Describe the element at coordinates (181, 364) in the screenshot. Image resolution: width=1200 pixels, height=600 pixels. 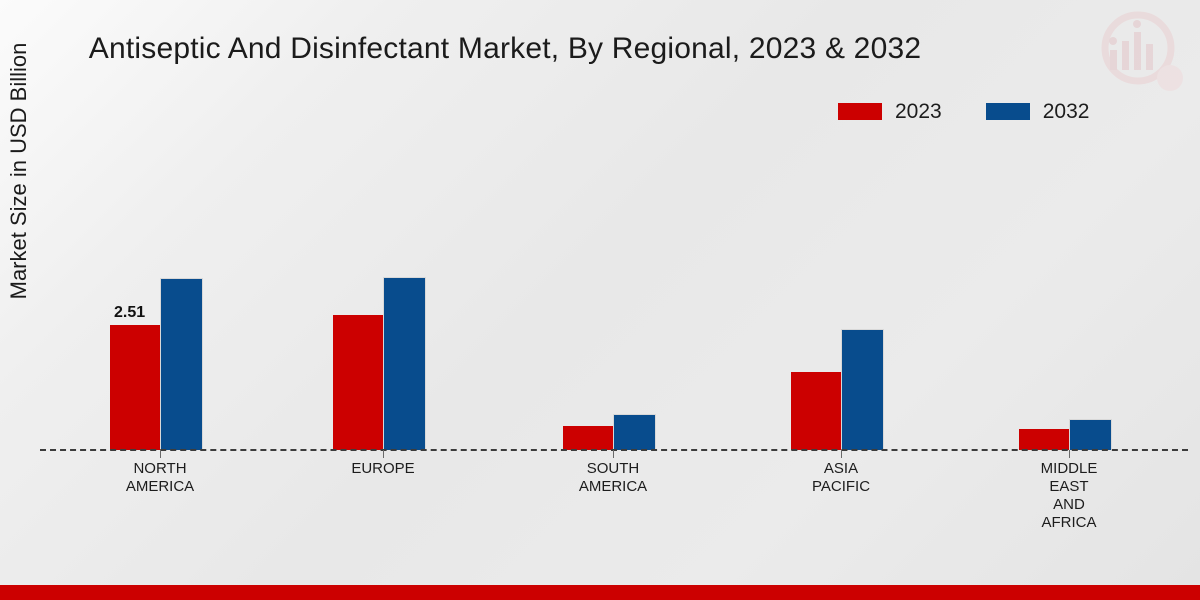
I see `bar-2032-north-america` at that location.